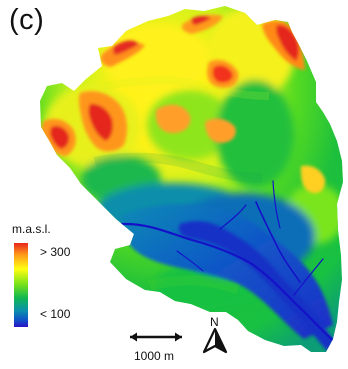 The image size is (348, 369). What do you see at coordinates (173, 119) in the screenshot?
I see `peak-mid-orange` at bounding box center [173, 119].